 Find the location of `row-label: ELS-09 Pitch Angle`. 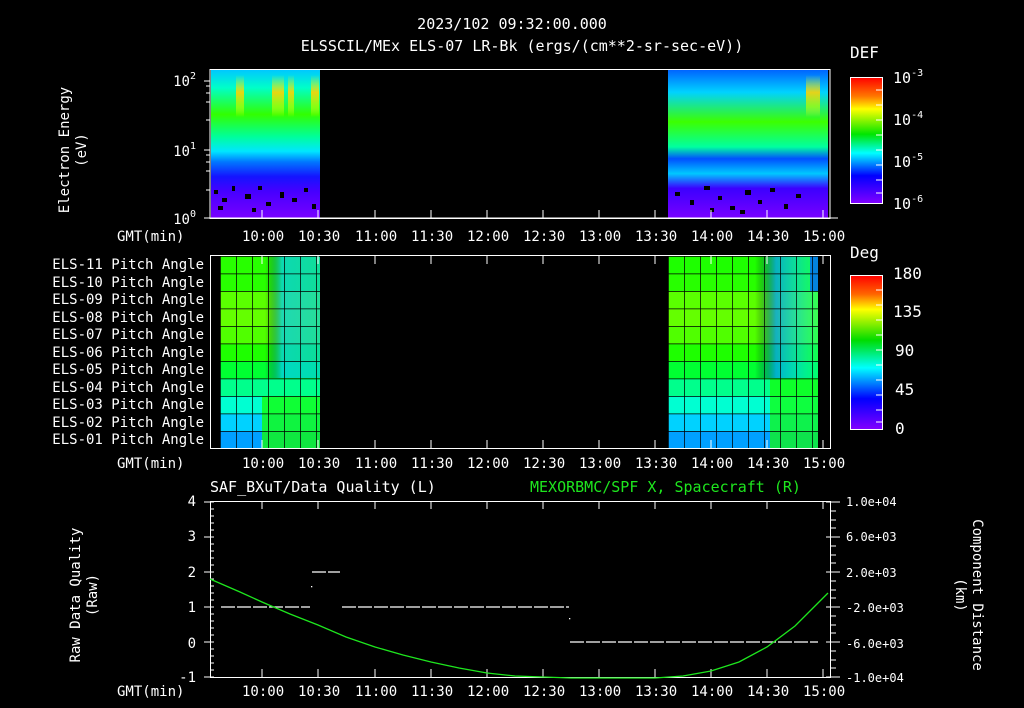

row-label: ELS-09 Pitch Angle is located at coordinates (128, 300).